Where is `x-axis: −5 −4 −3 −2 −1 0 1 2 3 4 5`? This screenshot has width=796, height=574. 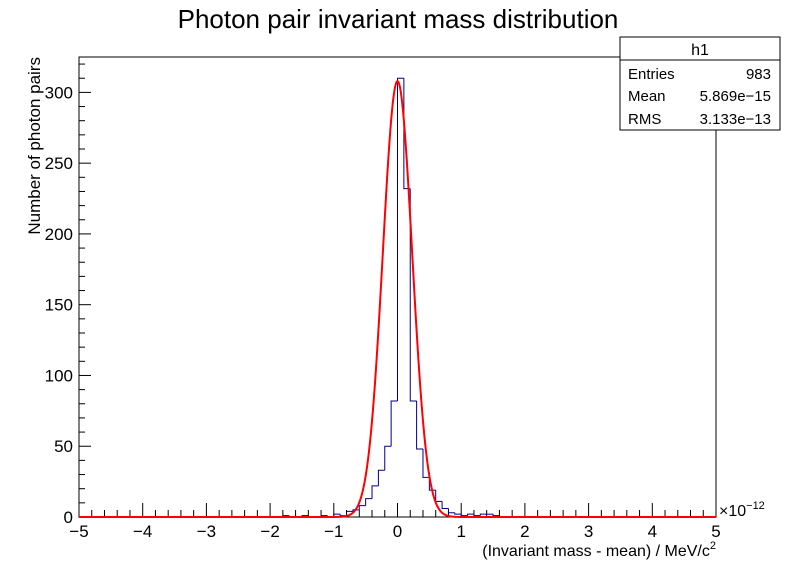 x-axis: −5 −4 −3 −2 −1 0 1 2 3 4 5 is located at coordinates (395, 522).